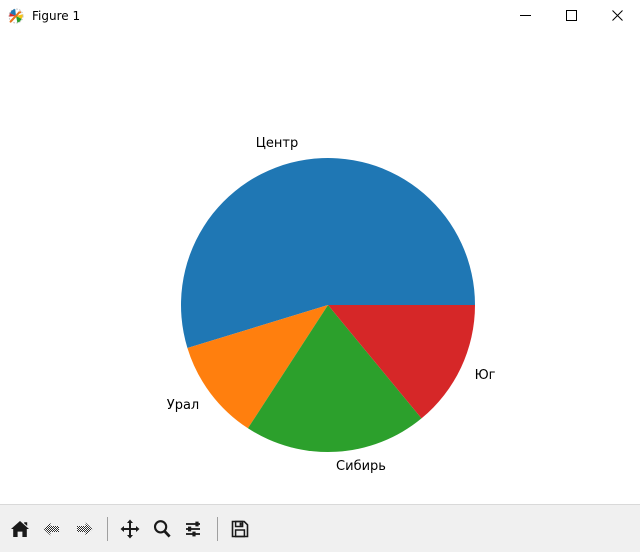 This screenshot has width=640, height=552. I want to click on minimize-button, so click(525, 15).